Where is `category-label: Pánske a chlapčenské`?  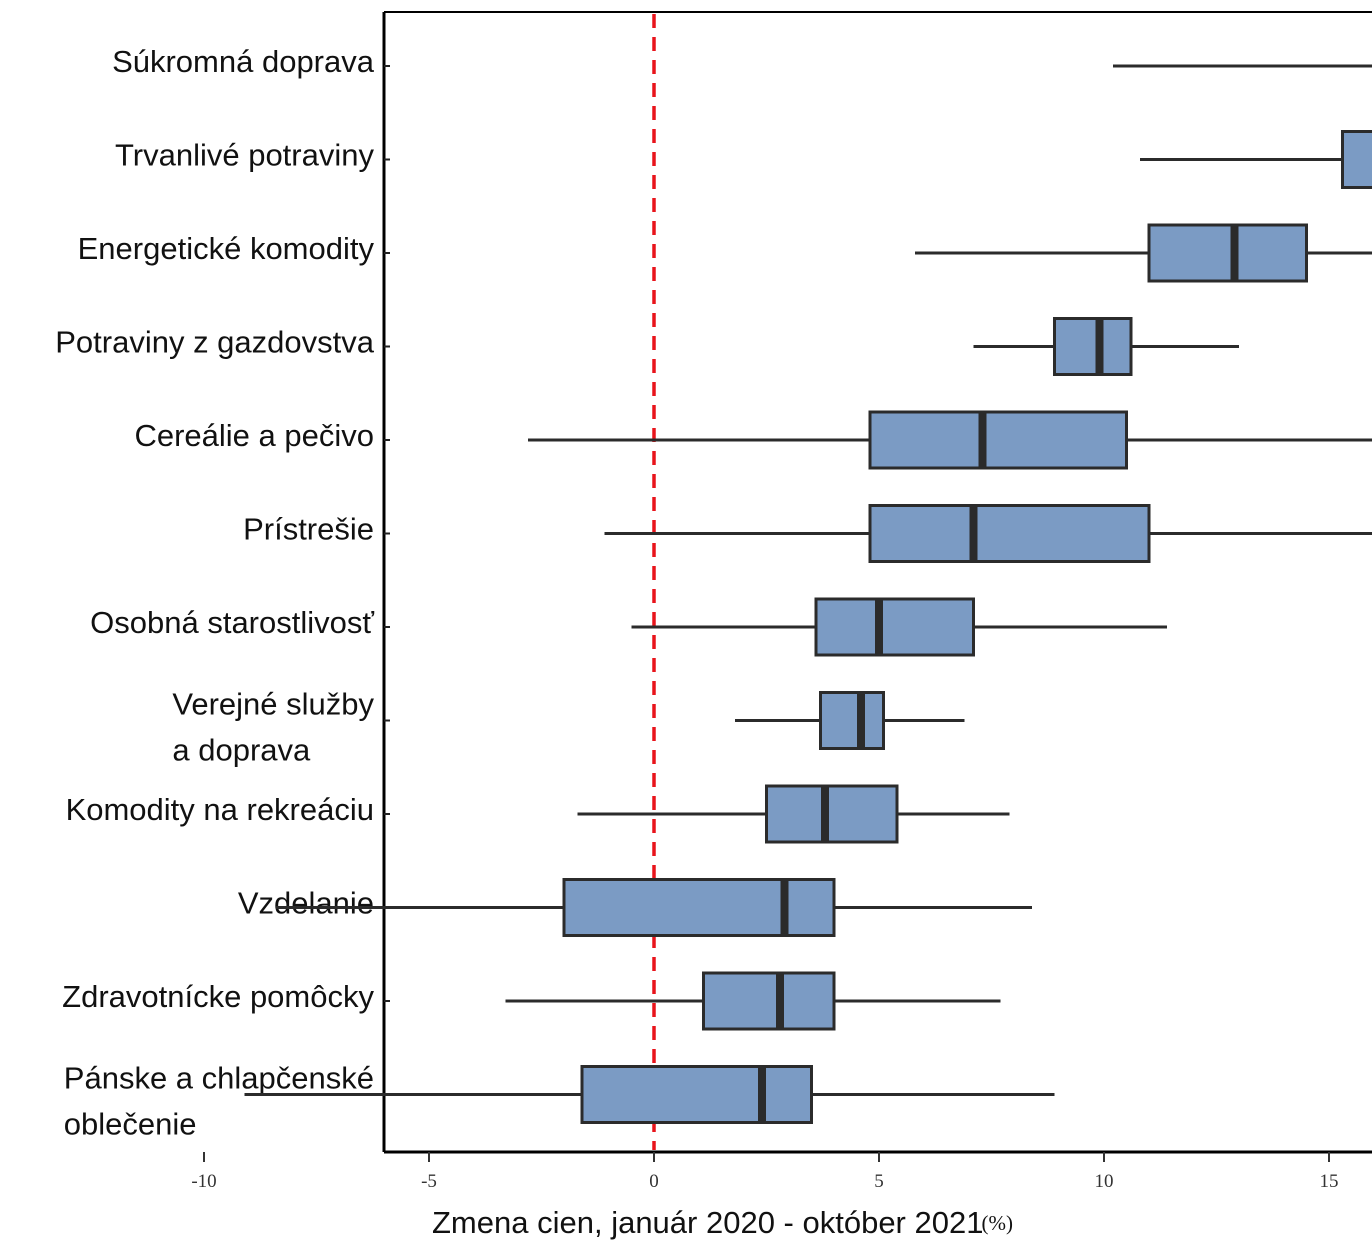 category-label: Pánske a chlapčenské is located at coordinates (219, 1078).